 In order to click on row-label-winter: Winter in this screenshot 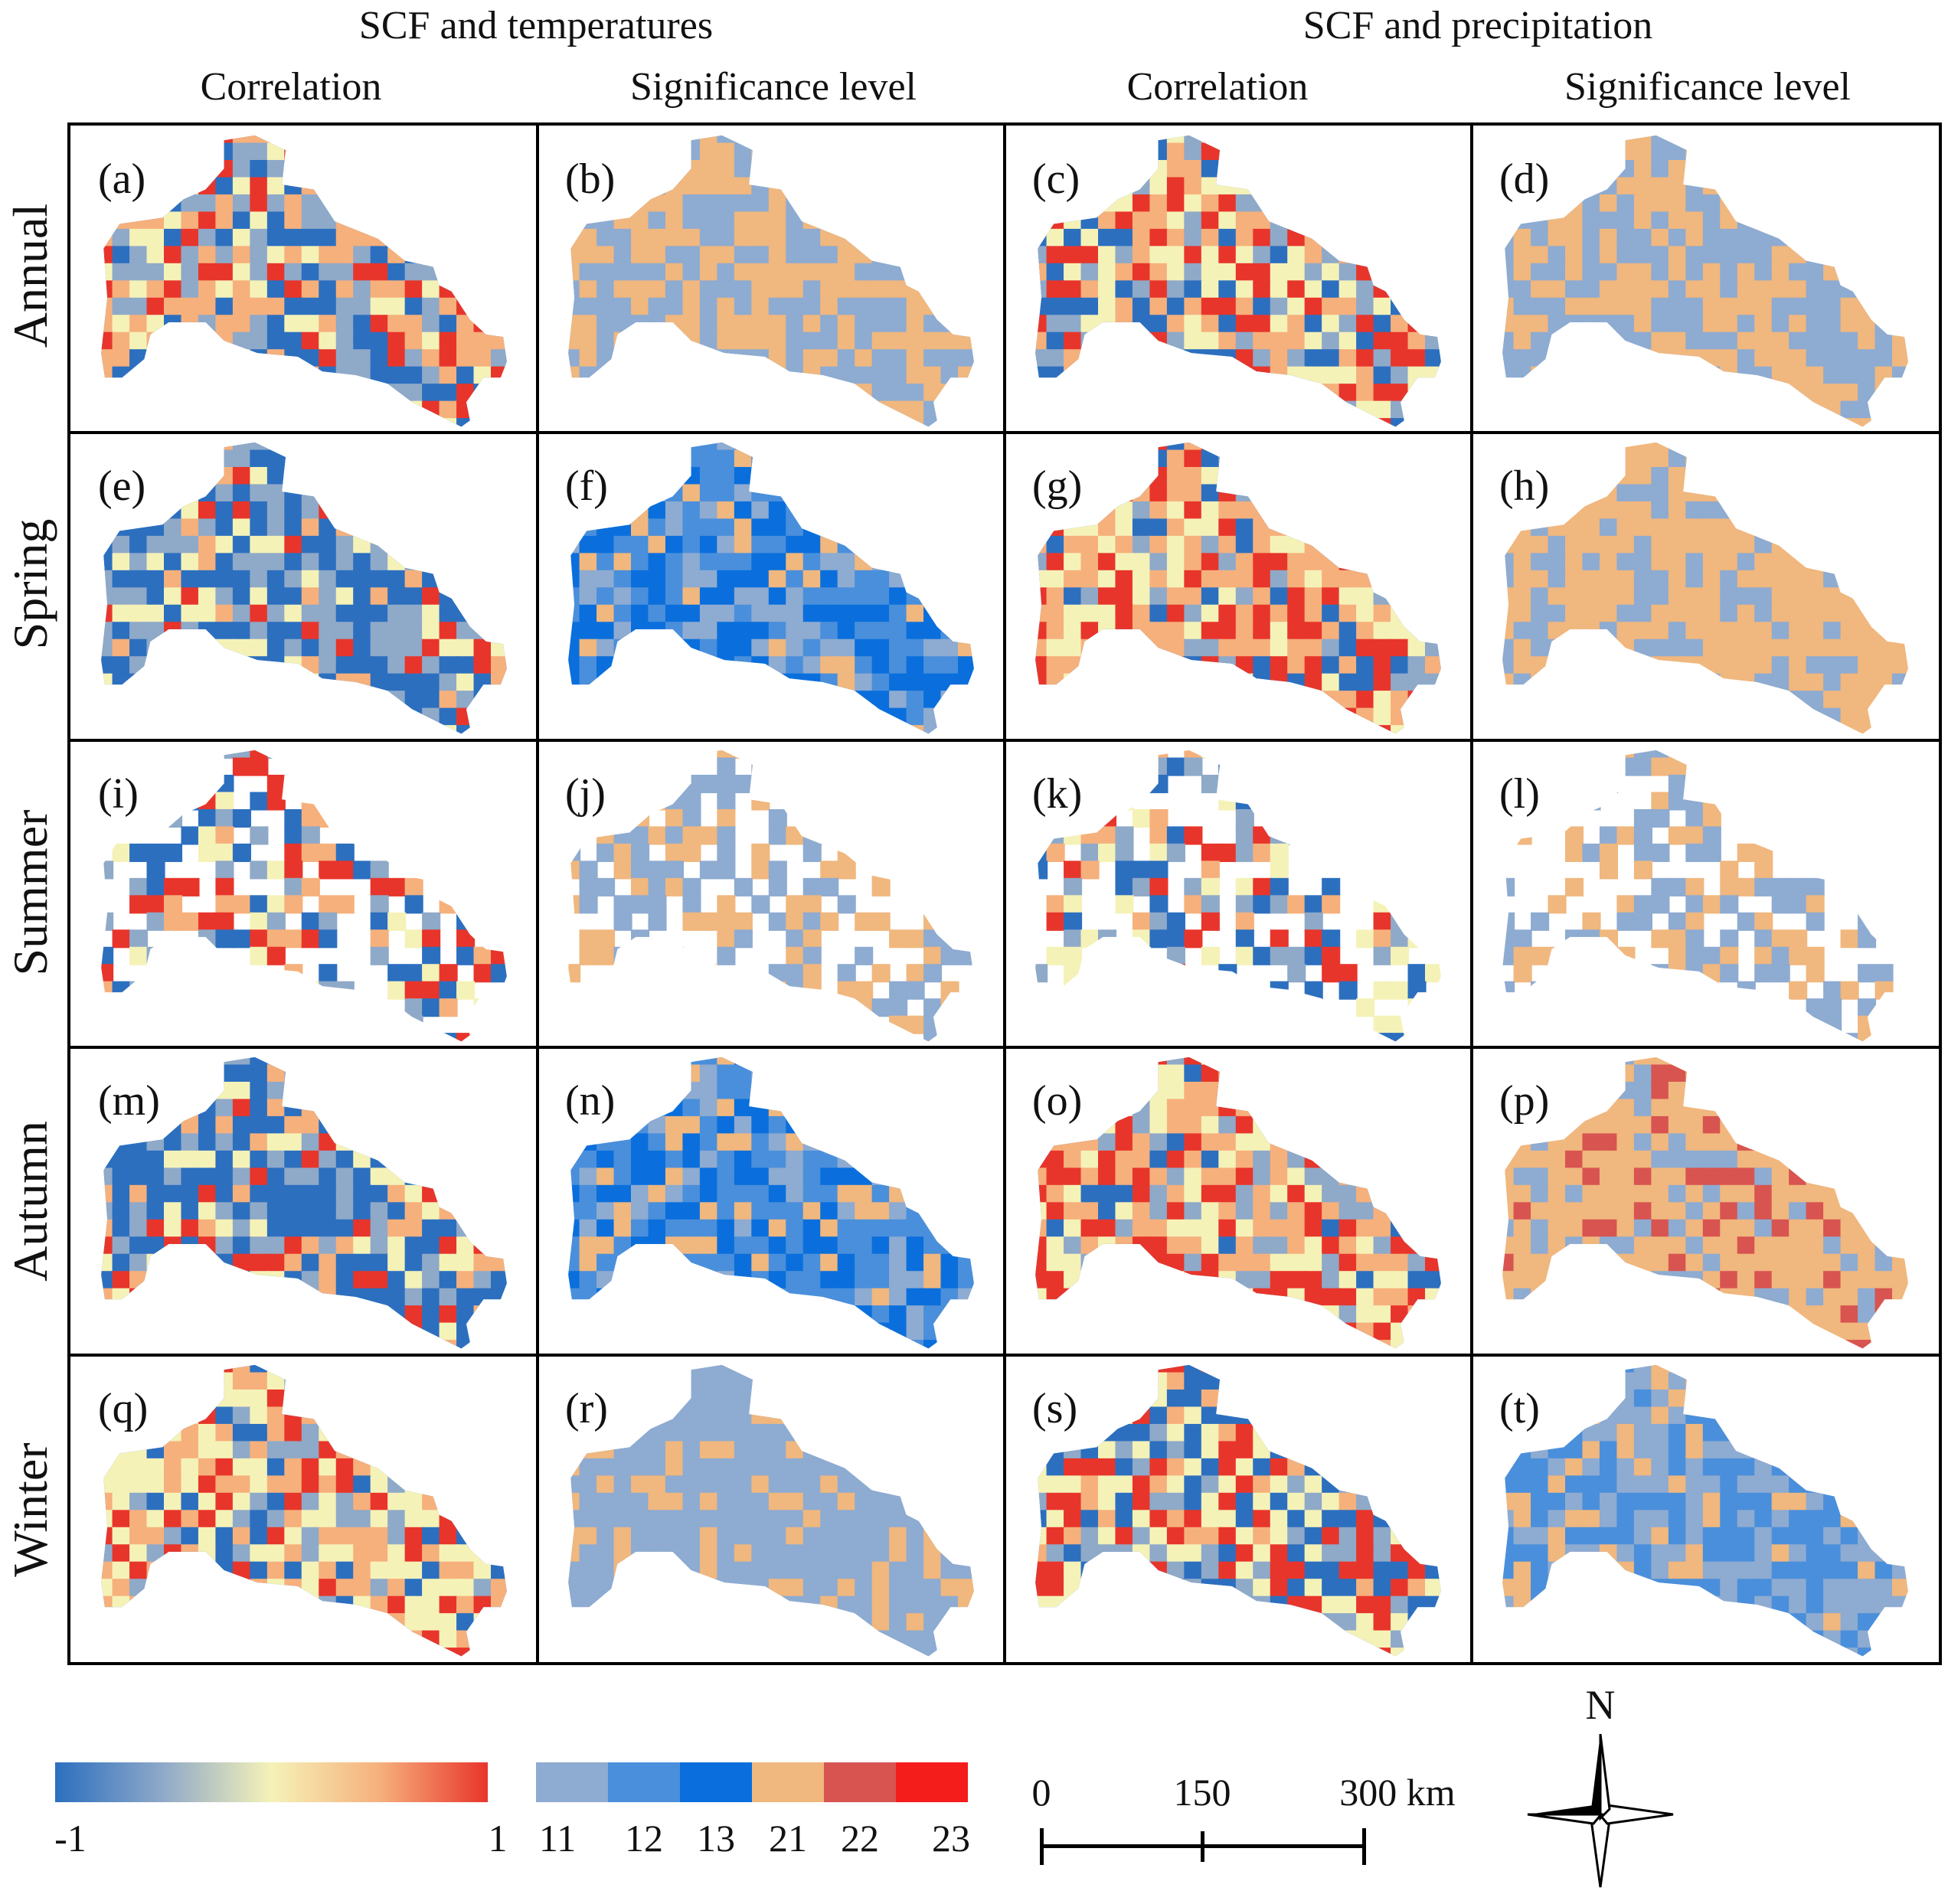, I will do `click(30, 1509)`.